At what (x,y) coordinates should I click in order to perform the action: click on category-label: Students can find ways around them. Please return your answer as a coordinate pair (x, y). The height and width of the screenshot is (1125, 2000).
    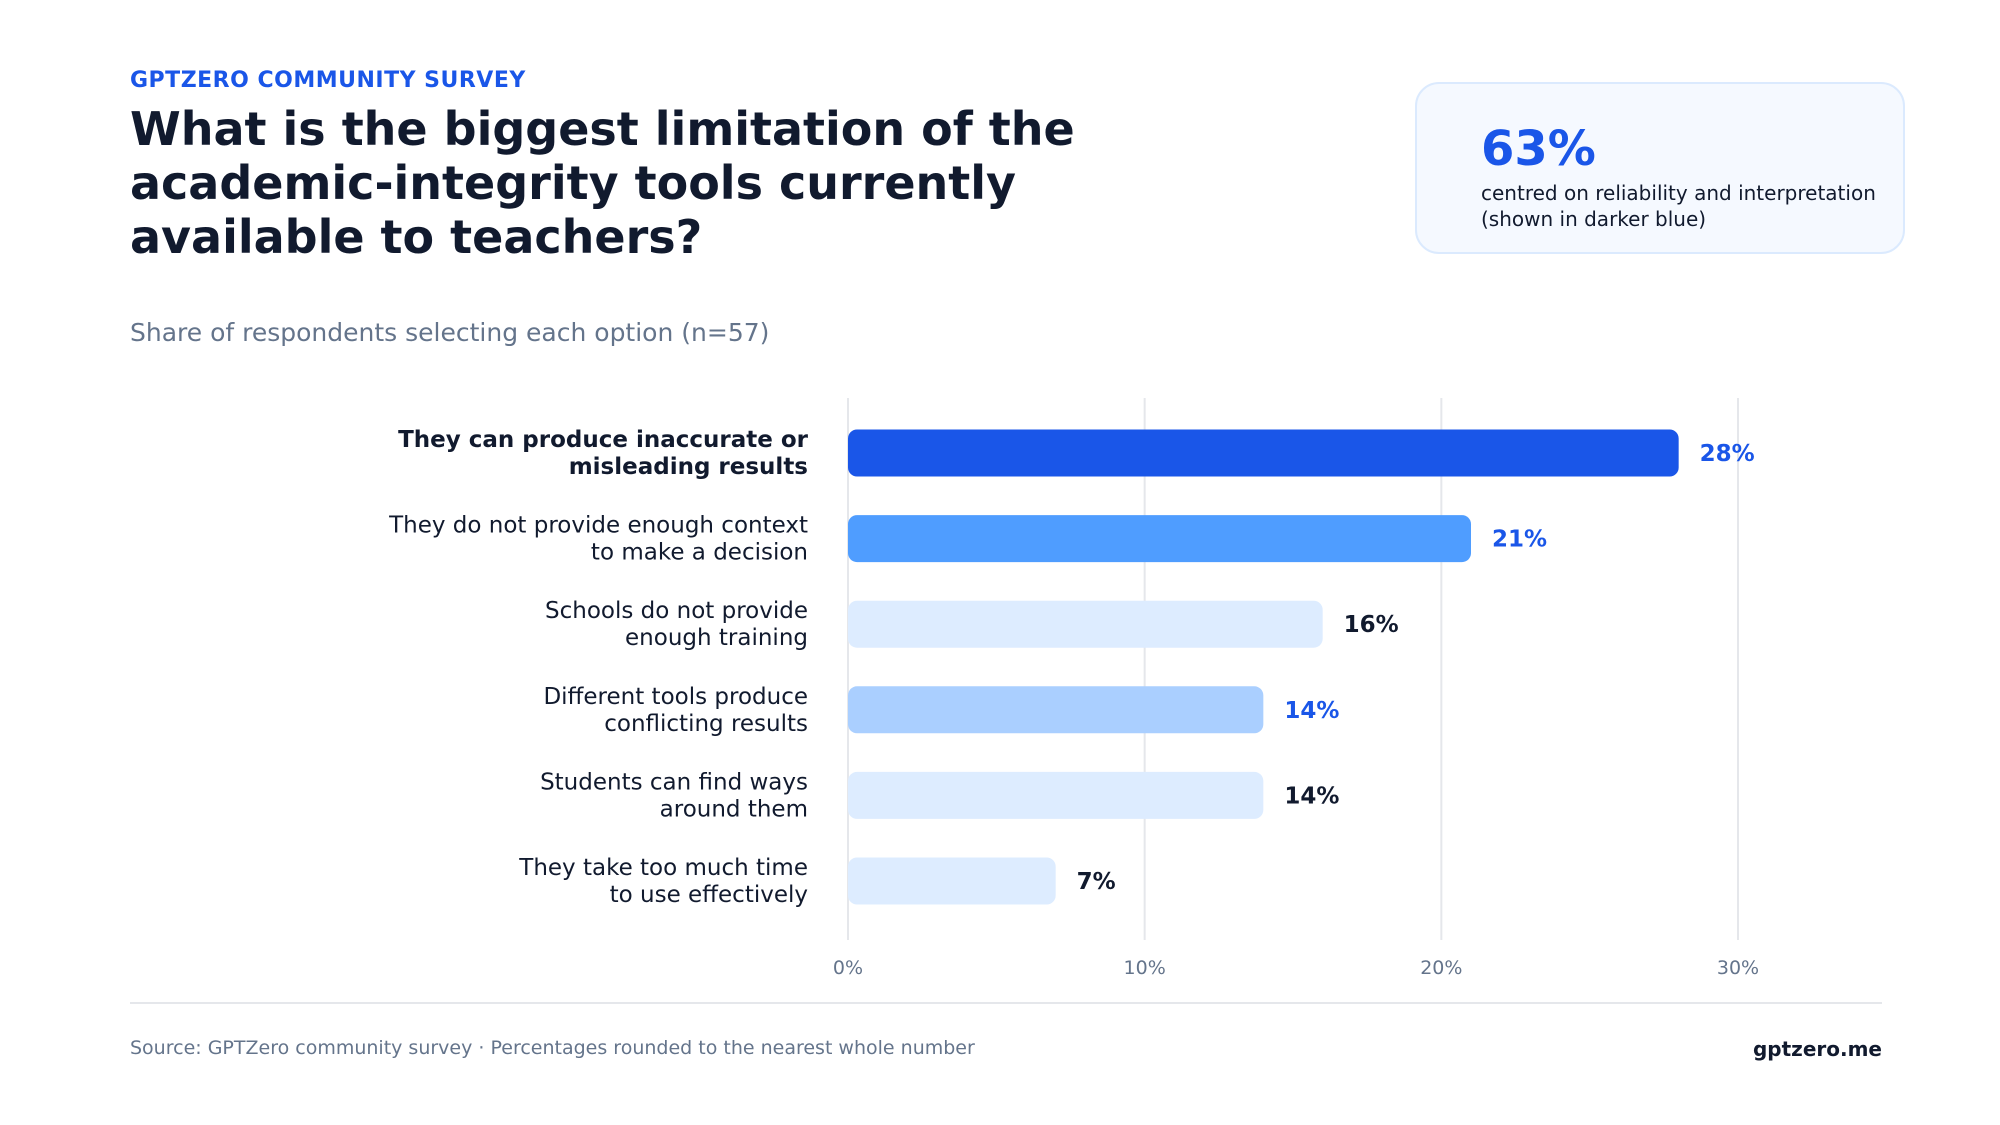
    Looking at the image, I should click on (674, 795).